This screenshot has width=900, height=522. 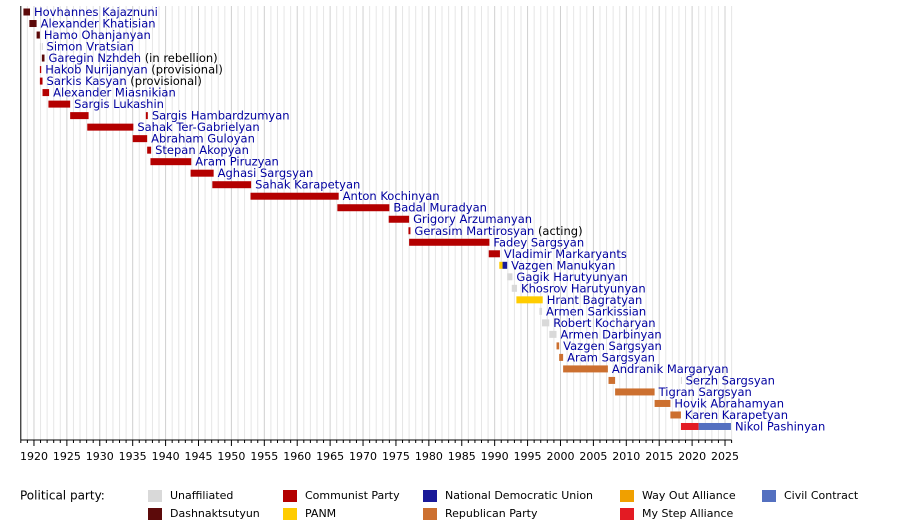 I want to click on x-tick-label: 1920, so click(x=34, y=456).